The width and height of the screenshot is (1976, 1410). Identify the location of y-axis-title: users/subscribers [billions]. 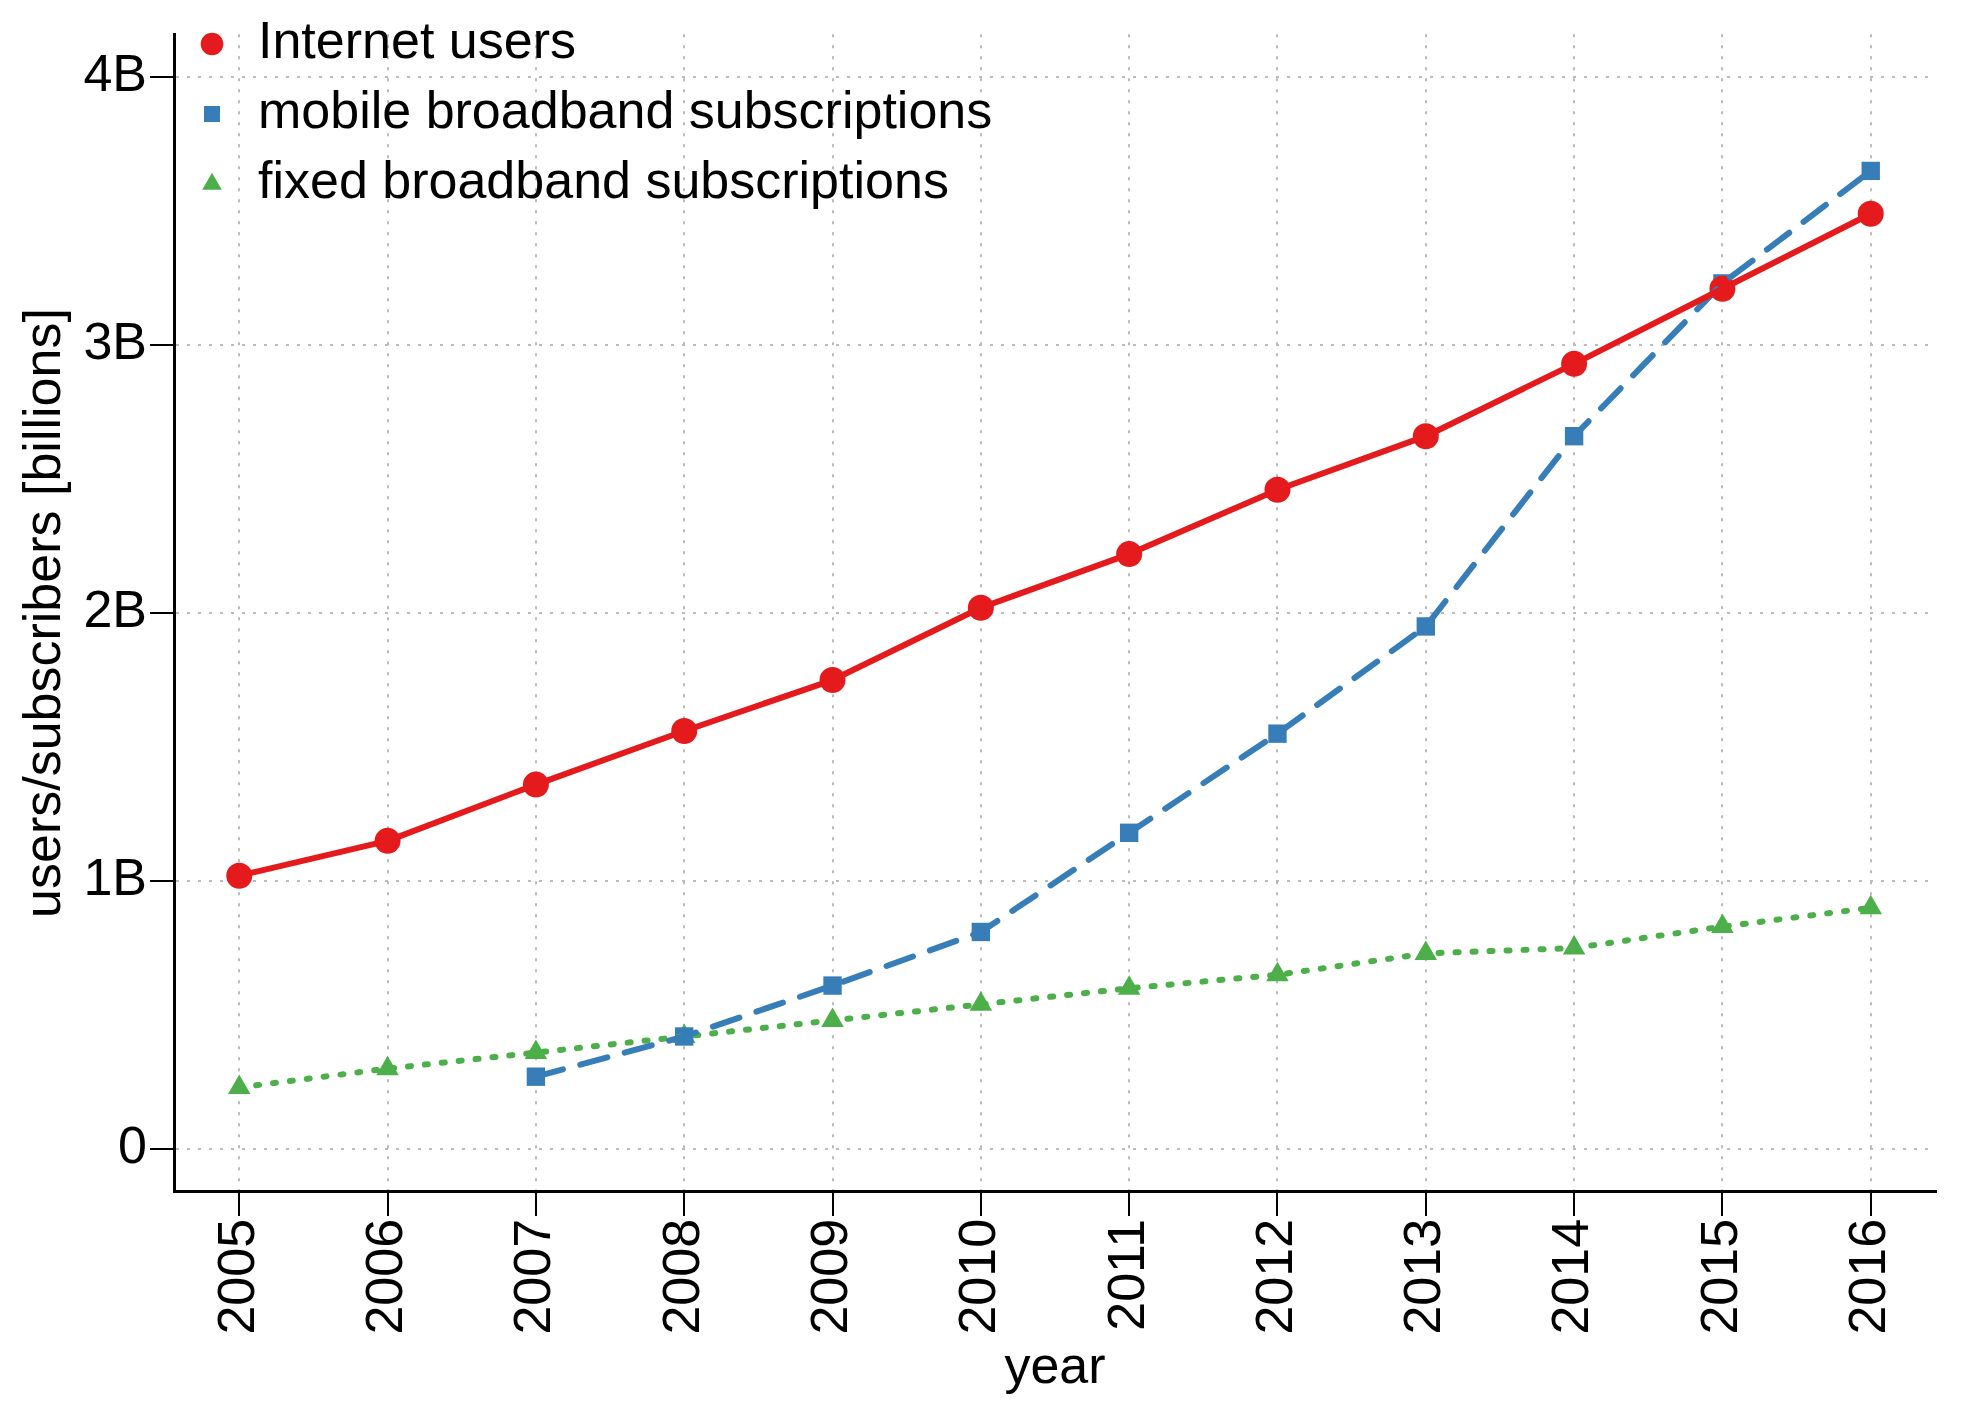
(41, 613).